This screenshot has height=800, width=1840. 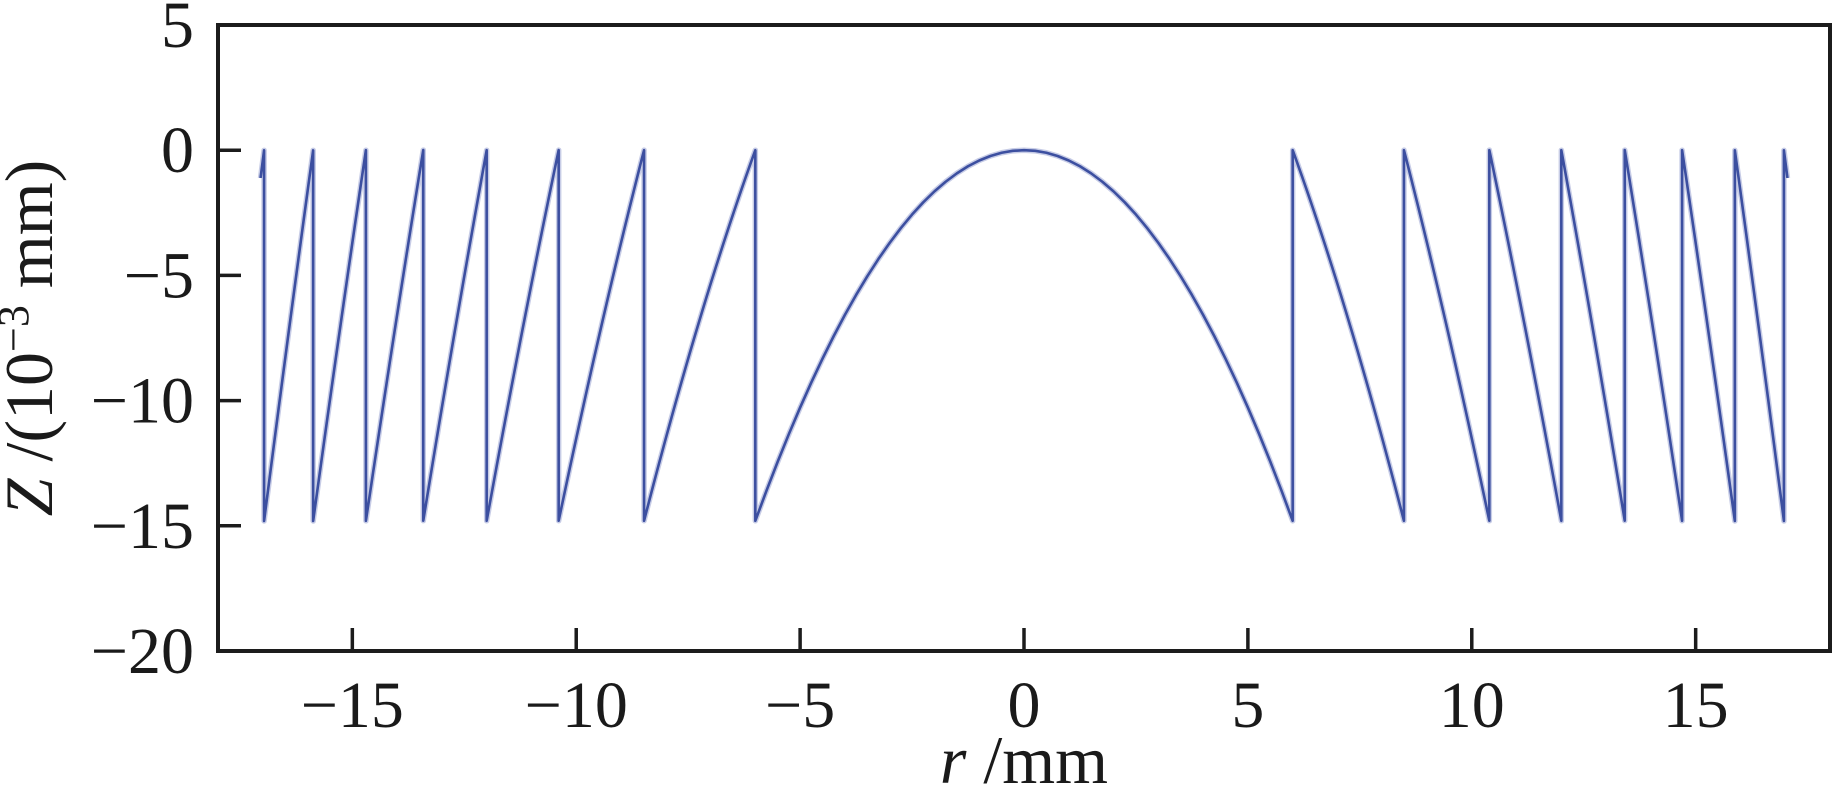 I want to click on x-tick-label: −15, so click(x=352, y=705).